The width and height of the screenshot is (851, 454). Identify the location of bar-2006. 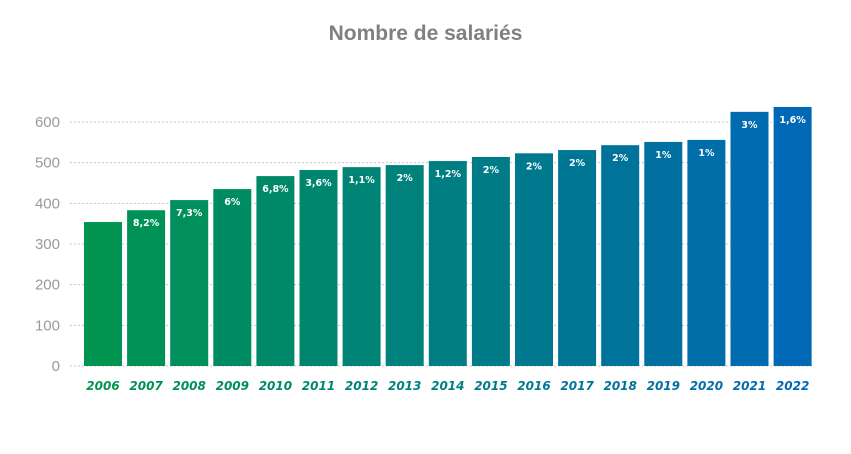
(103, 294).